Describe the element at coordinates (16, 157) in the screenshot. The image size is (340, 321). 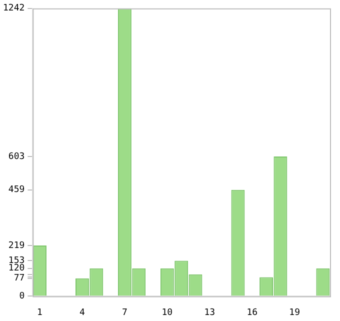
I see `y-tick-label: 603` at that location.